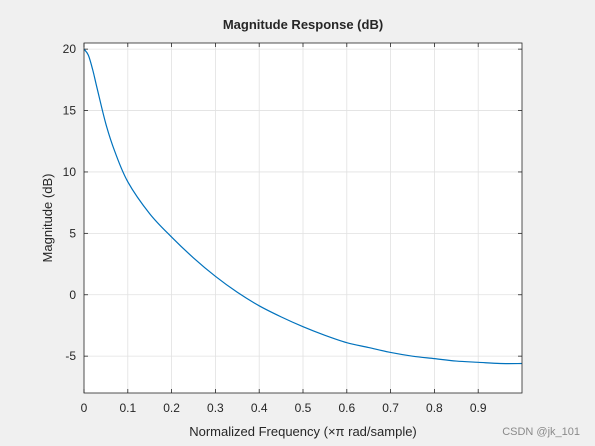  Describe the element at coordinates (259, 408) in the screenshot. I see `x-tick-label: 0.4` at that location.